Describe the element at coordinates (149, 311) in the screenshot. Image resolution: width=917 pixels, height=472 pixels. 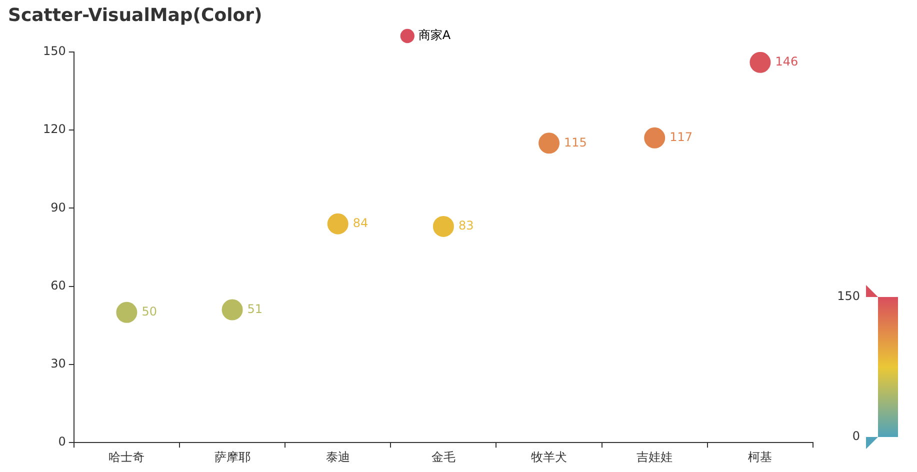
I see `data-label: 50` at that location.